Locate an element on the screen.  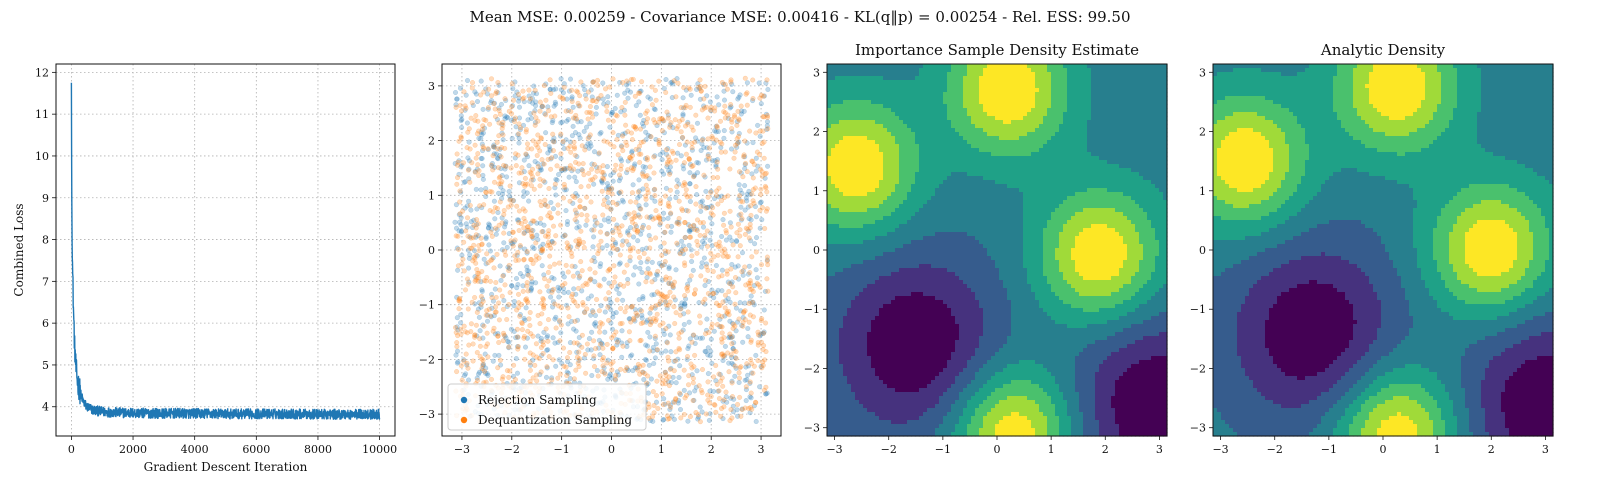
y-tick-label: 6 is located at coordinates (45, 323).